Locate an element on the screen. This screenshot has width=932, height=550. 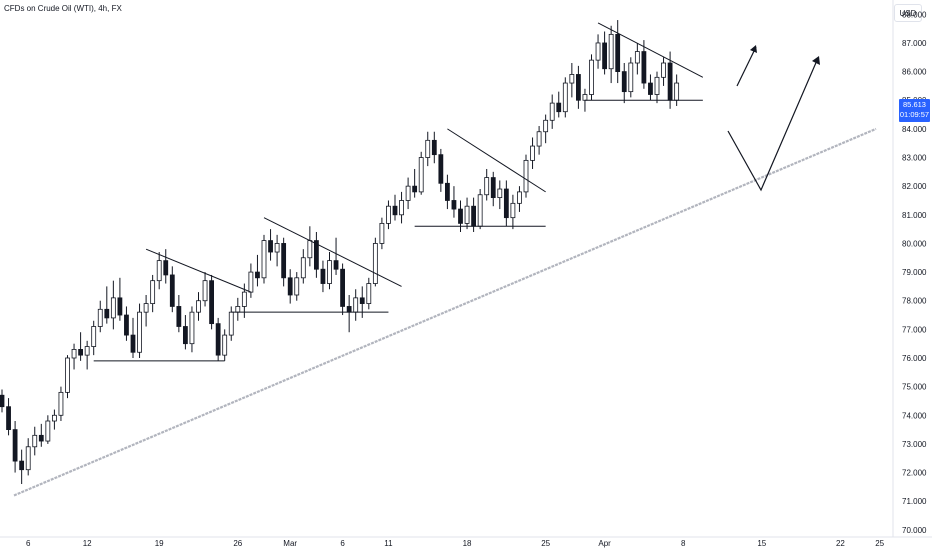
currency-button: USD is located at coordinates (908, 13).